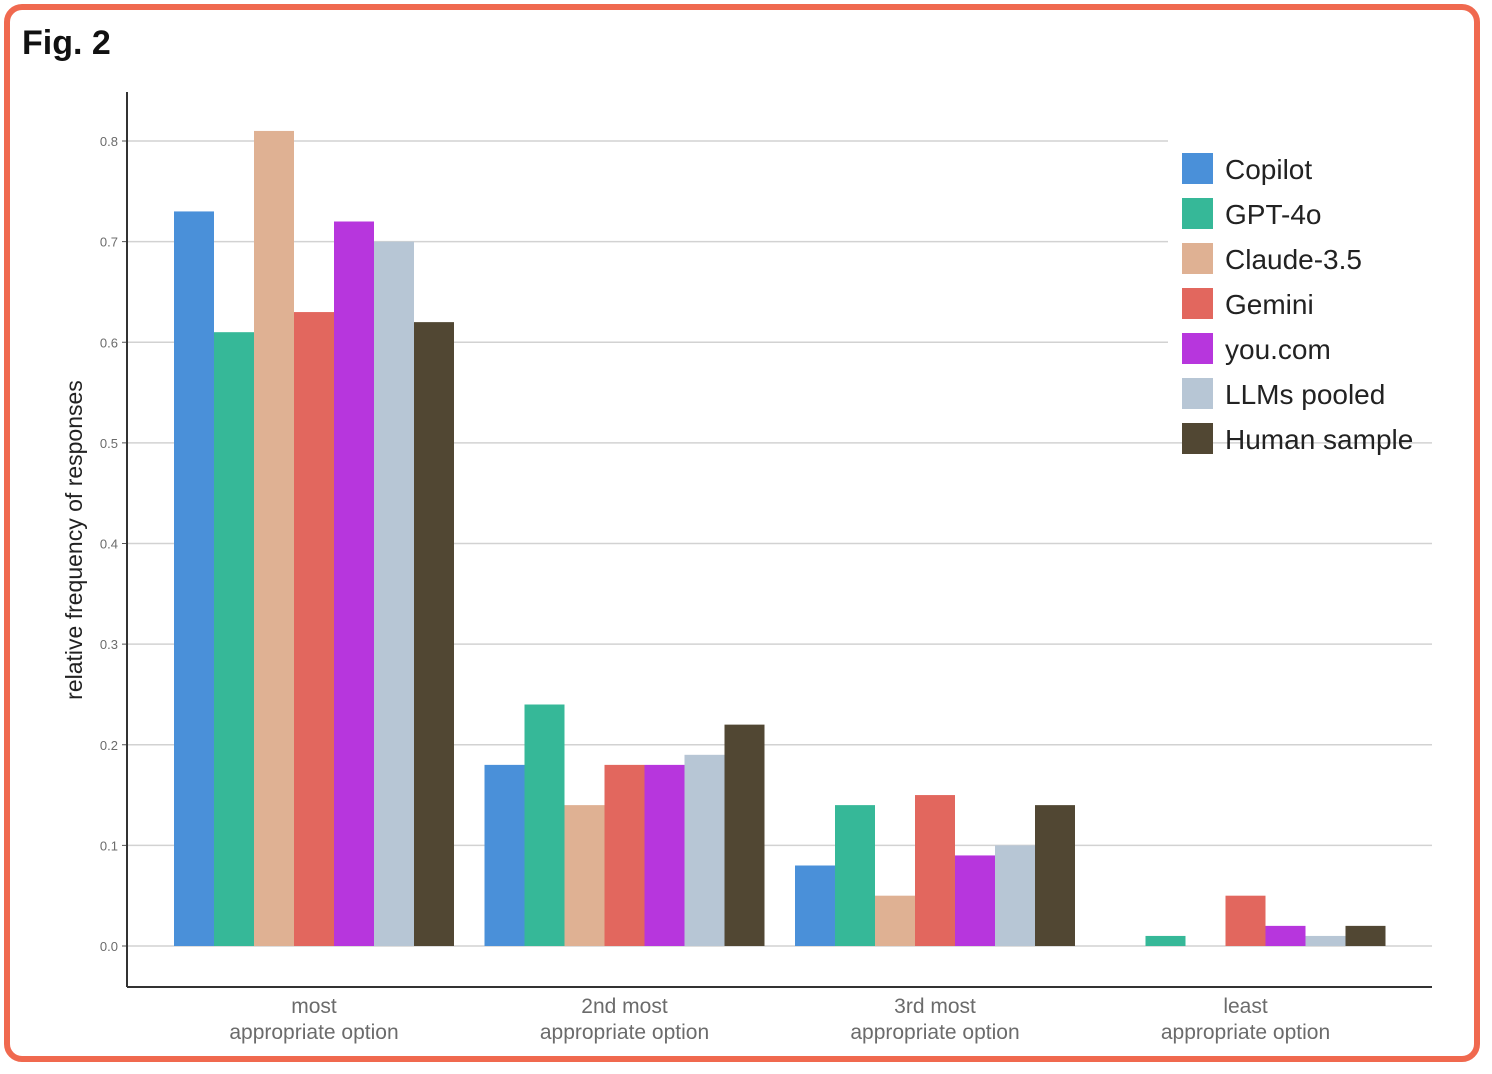  I want to click on legend-label: LLMs pooled, so click(1305, 394).